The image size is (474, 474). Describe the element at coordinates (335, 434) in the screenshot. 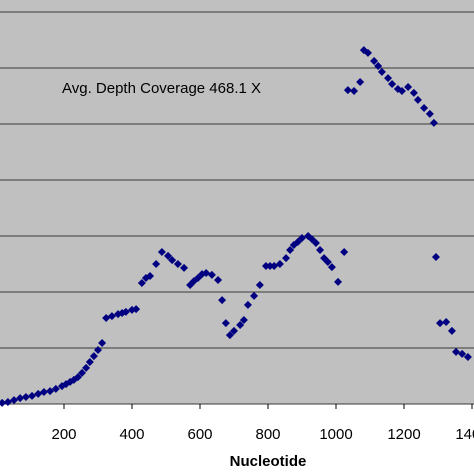

I see `x-tick-label: 1000` at that location.